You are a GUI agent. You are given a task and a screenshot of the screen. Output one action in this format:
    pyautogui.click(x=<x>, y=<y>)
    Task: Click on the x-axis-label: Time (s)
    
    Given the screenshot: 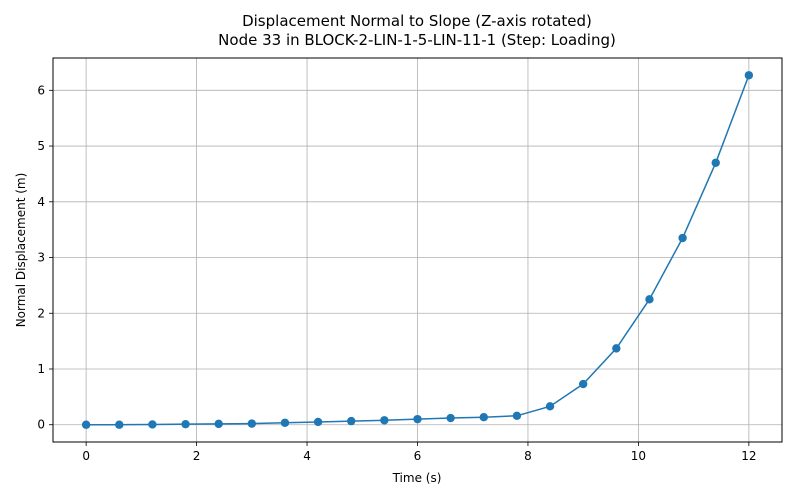 What is the action you would take?
    pyautogui.click(x=417, y=478)
    